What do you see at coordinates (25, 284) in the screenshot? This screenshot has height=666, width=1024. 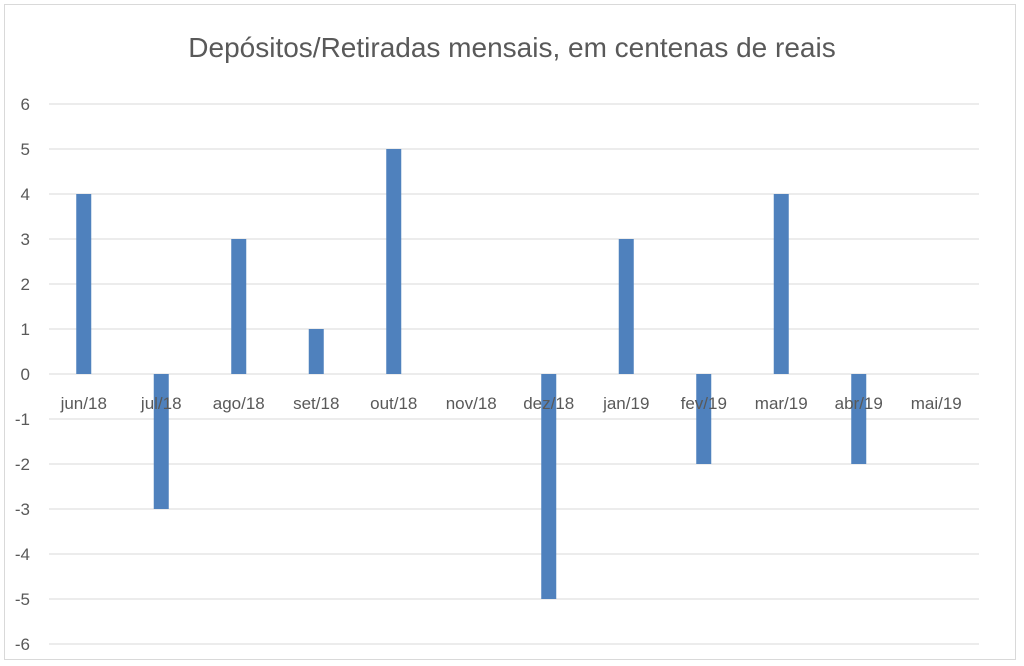 I see `y-tick-label: 2` at bounding box center [25, 284].